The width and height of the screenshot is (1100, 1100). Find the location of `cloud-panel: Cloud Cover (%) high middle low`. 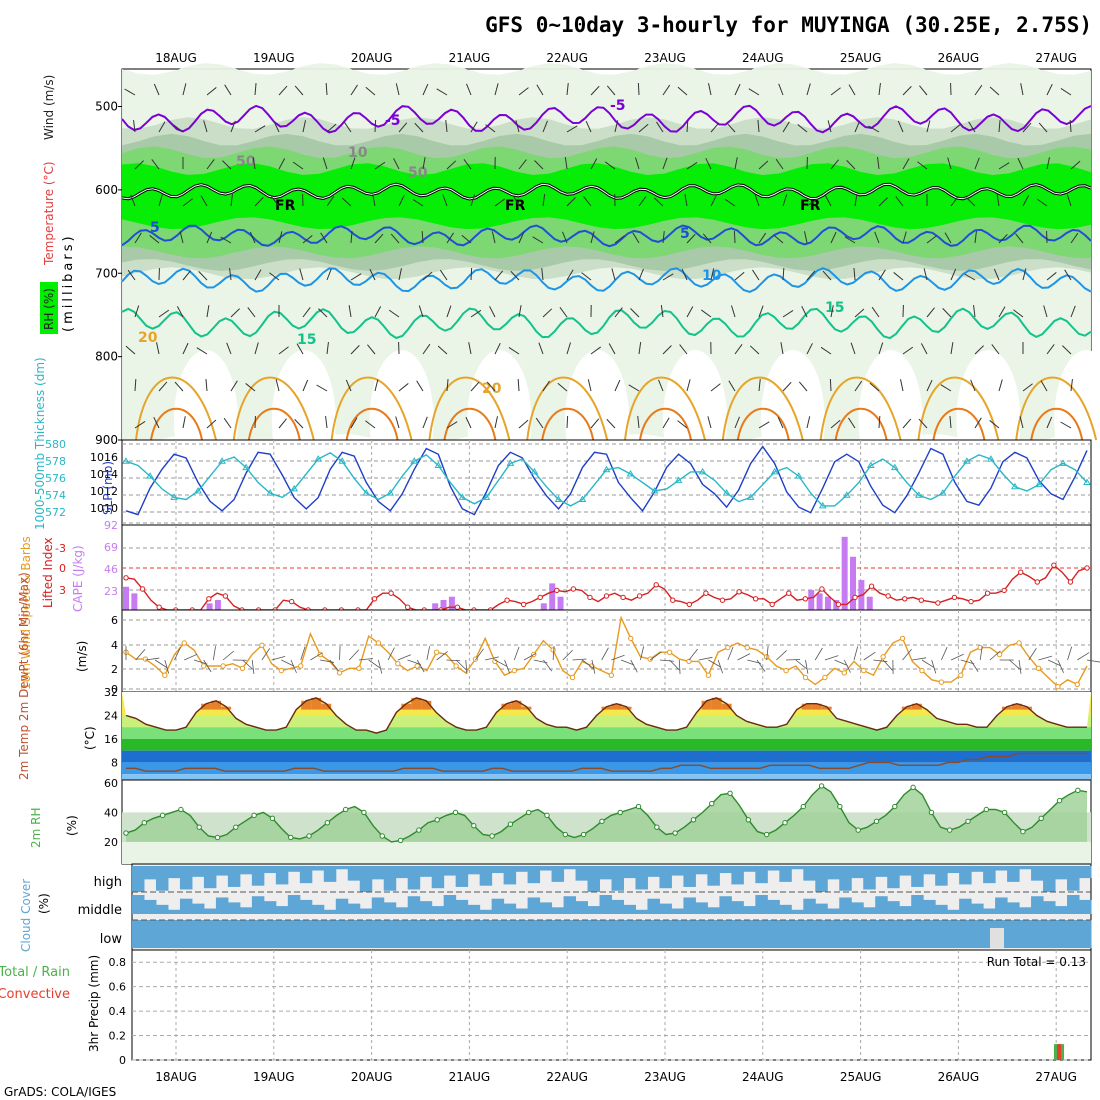

cloud-panel: Cloud Cover (%) high middle low is located at coordinates (555, 907).